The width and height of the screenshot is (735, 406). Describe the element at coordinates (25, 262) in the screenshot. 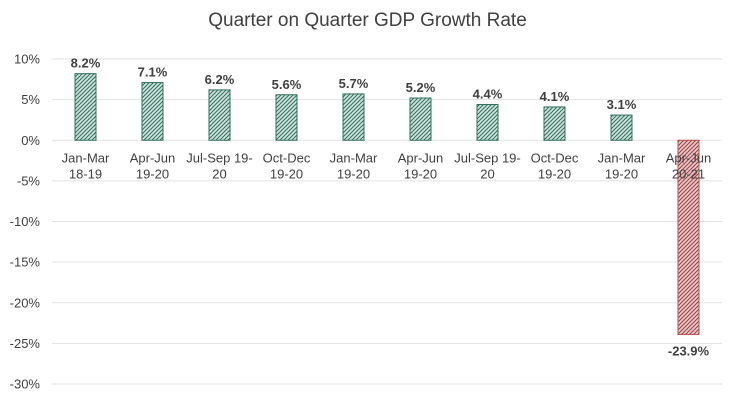

I see `y-tick-label: -15%` at that location.